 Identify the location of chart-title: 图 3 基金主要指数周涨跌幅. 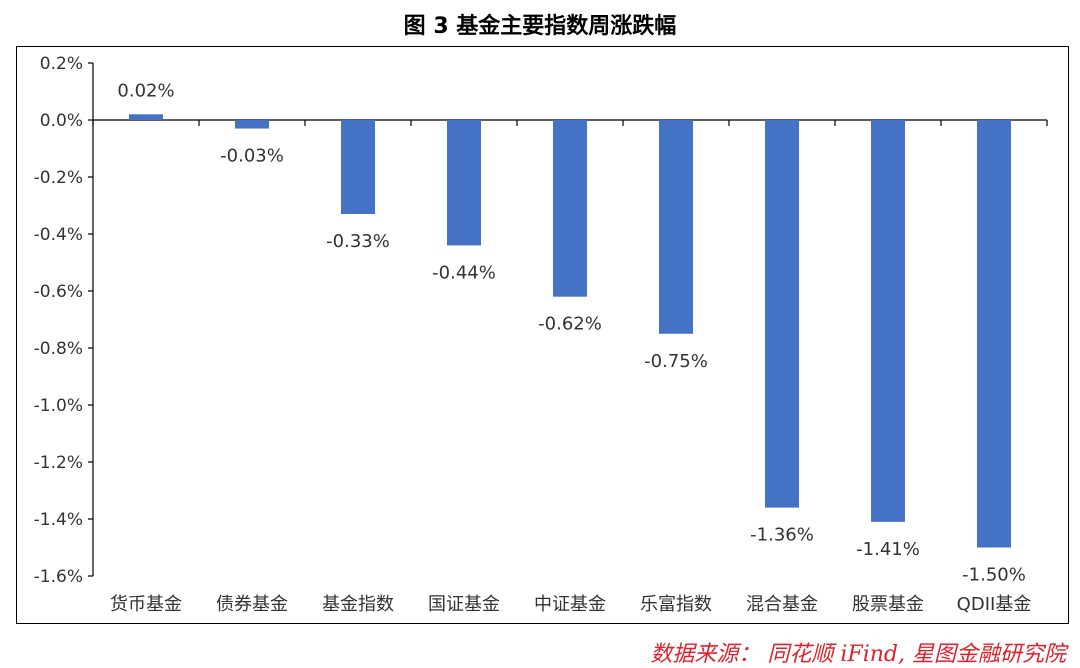
(540, 26).